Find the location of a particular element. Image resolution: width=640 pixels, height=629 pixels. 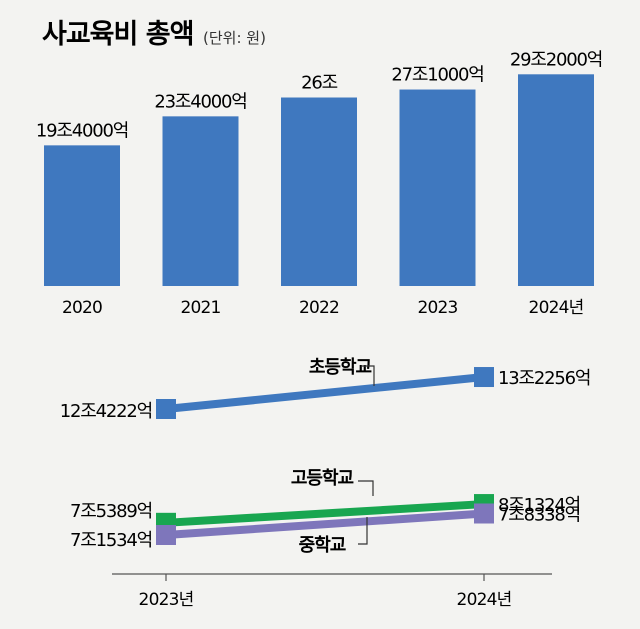

series-value-label: 12조4222억 is located at coordinates (106, 411).